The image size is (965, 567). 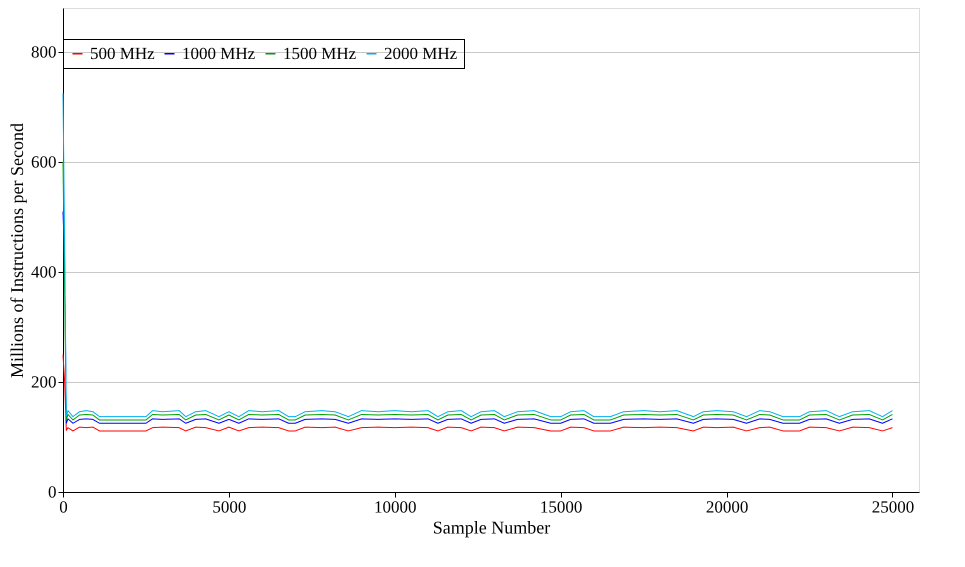 I want to click on legend-label: 2000 MHz, so click(x=421, y=53).